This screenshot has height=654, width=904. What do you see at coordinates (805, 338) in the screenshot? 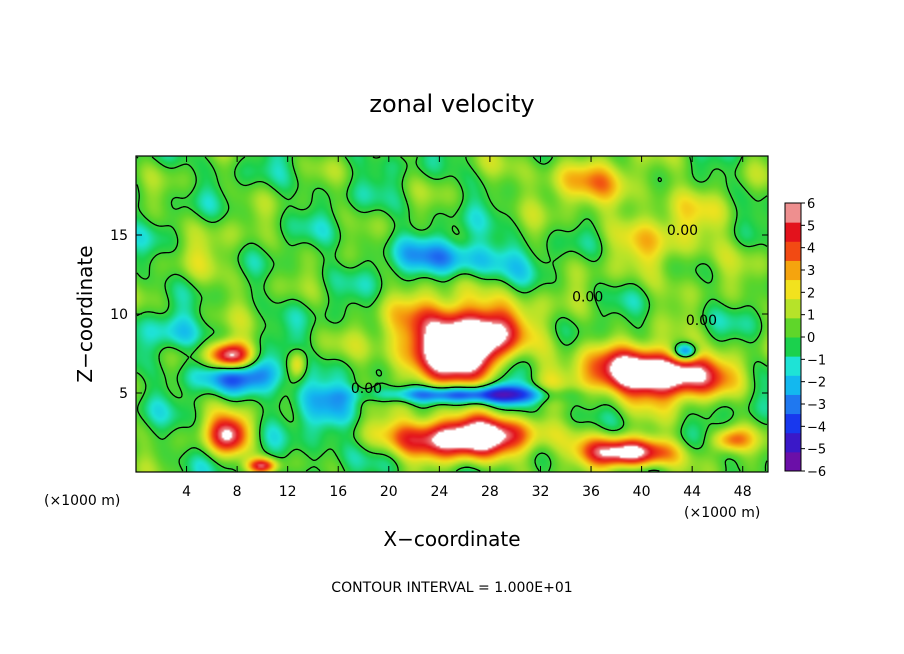
I see `colorbar: 6 5 4 3 2 1 0 −1 −2 −3 −4 −5 −6` at bounding box center [805, 338].